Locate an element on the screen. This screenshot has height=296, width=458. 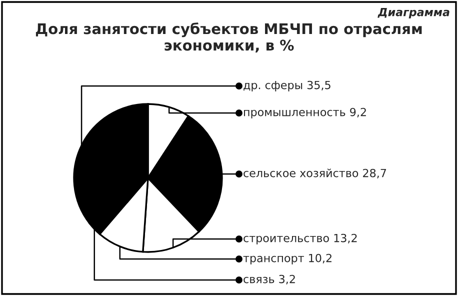
legend-label: строительство 13,2 is located at coordinates (300, 239).